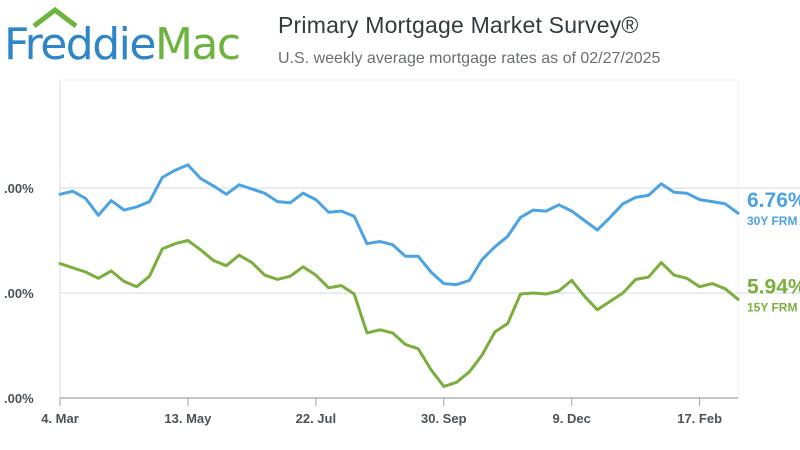 The height and width of the screenshot is (450, 800). What do you see at coordinates (773, 200) in the screenshot?
I see `end-value-label: 6.76%` at bounding box center [773, 200].